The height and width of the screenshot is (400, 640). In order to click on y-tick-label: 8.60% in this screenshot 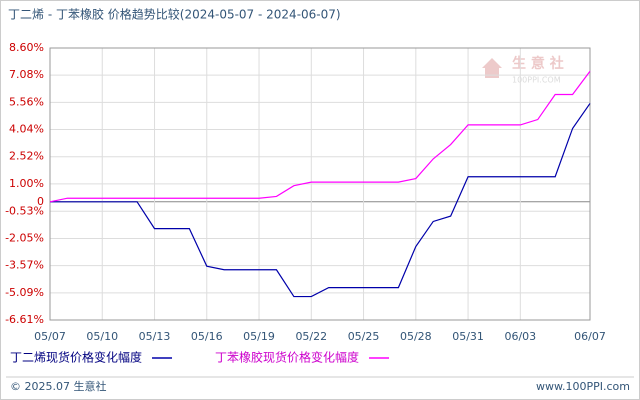, I will do `click(26, 47)`.